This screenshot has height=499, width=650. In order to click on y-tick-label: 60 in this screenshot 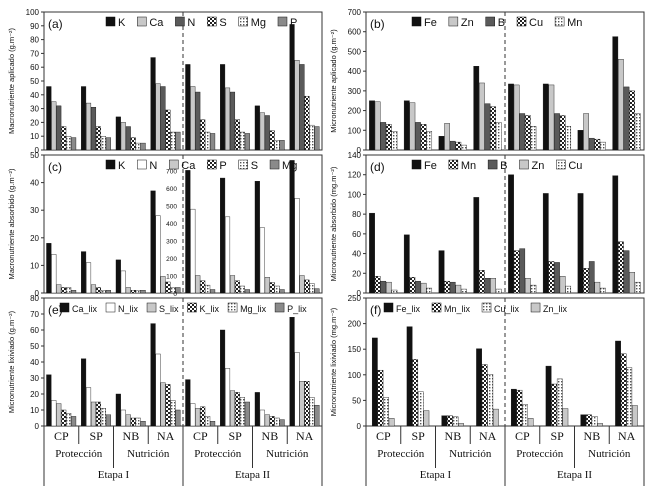, I will do `click(34, 330)`.